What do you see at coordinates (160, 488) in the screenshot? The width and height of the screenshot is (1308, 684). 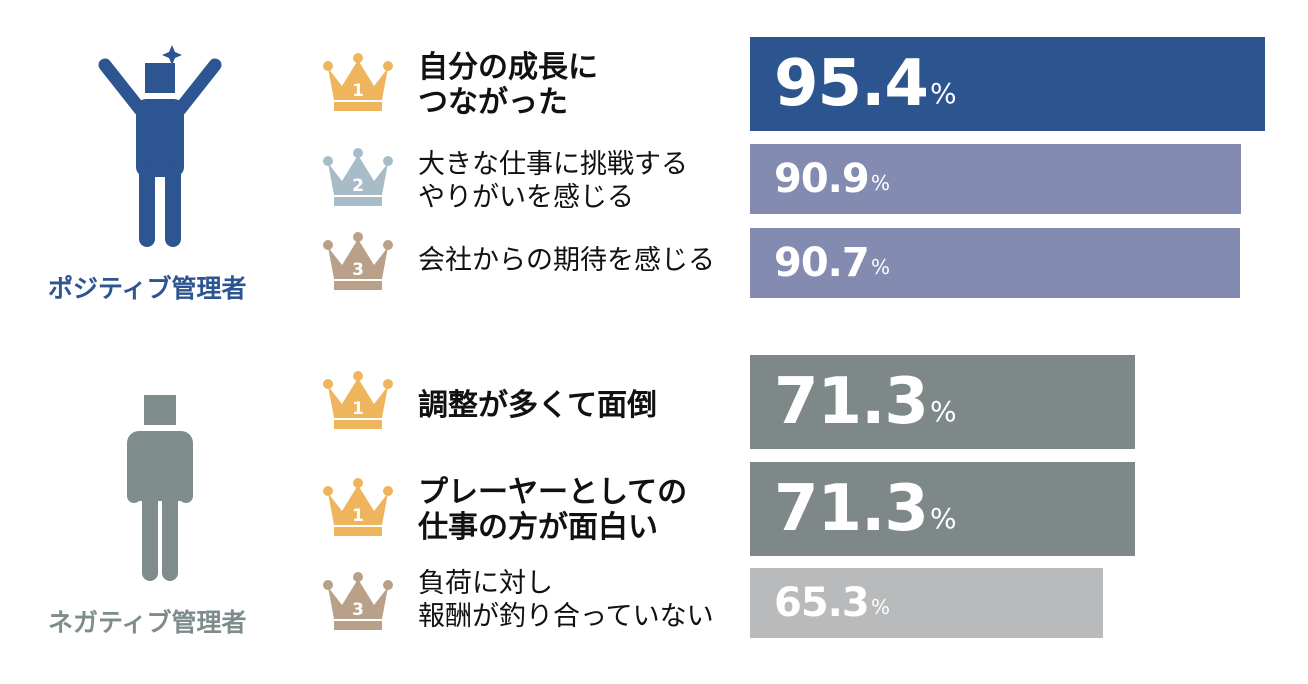 I see `negative-person-icon` at bounding box center [160, 488].